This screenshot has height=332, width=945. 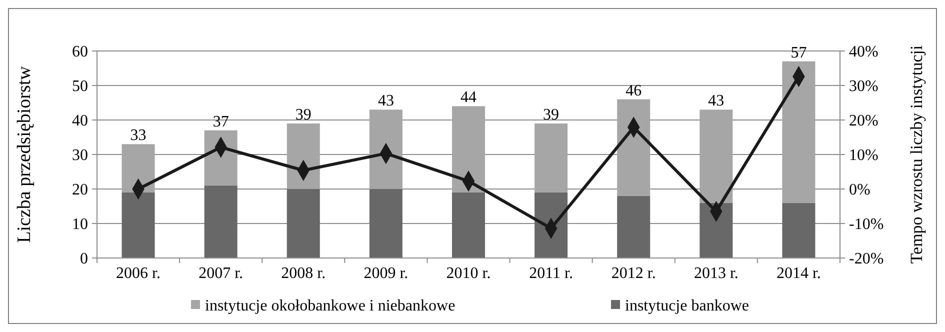 I want to click on y-tick-label: 20, so click(x=80, y=190).